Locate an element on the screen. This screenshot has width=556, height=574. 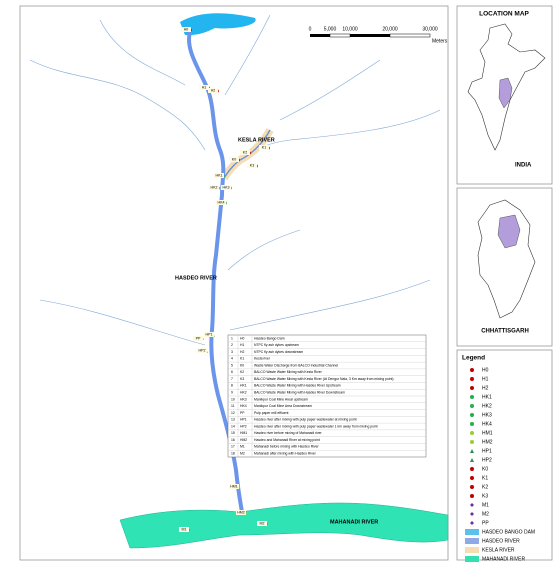
station-label: HK2 is located at coordinates (214, 187).